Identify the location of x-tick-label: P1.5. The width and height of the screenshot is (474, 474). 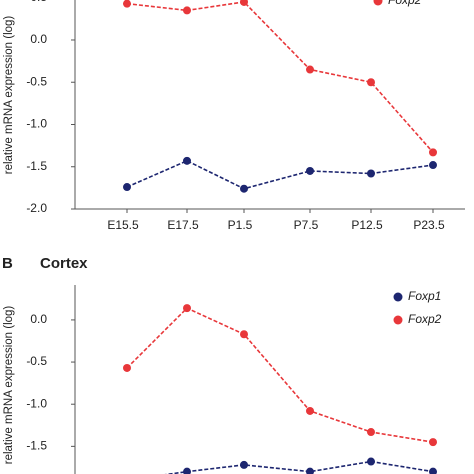
(240, 225).